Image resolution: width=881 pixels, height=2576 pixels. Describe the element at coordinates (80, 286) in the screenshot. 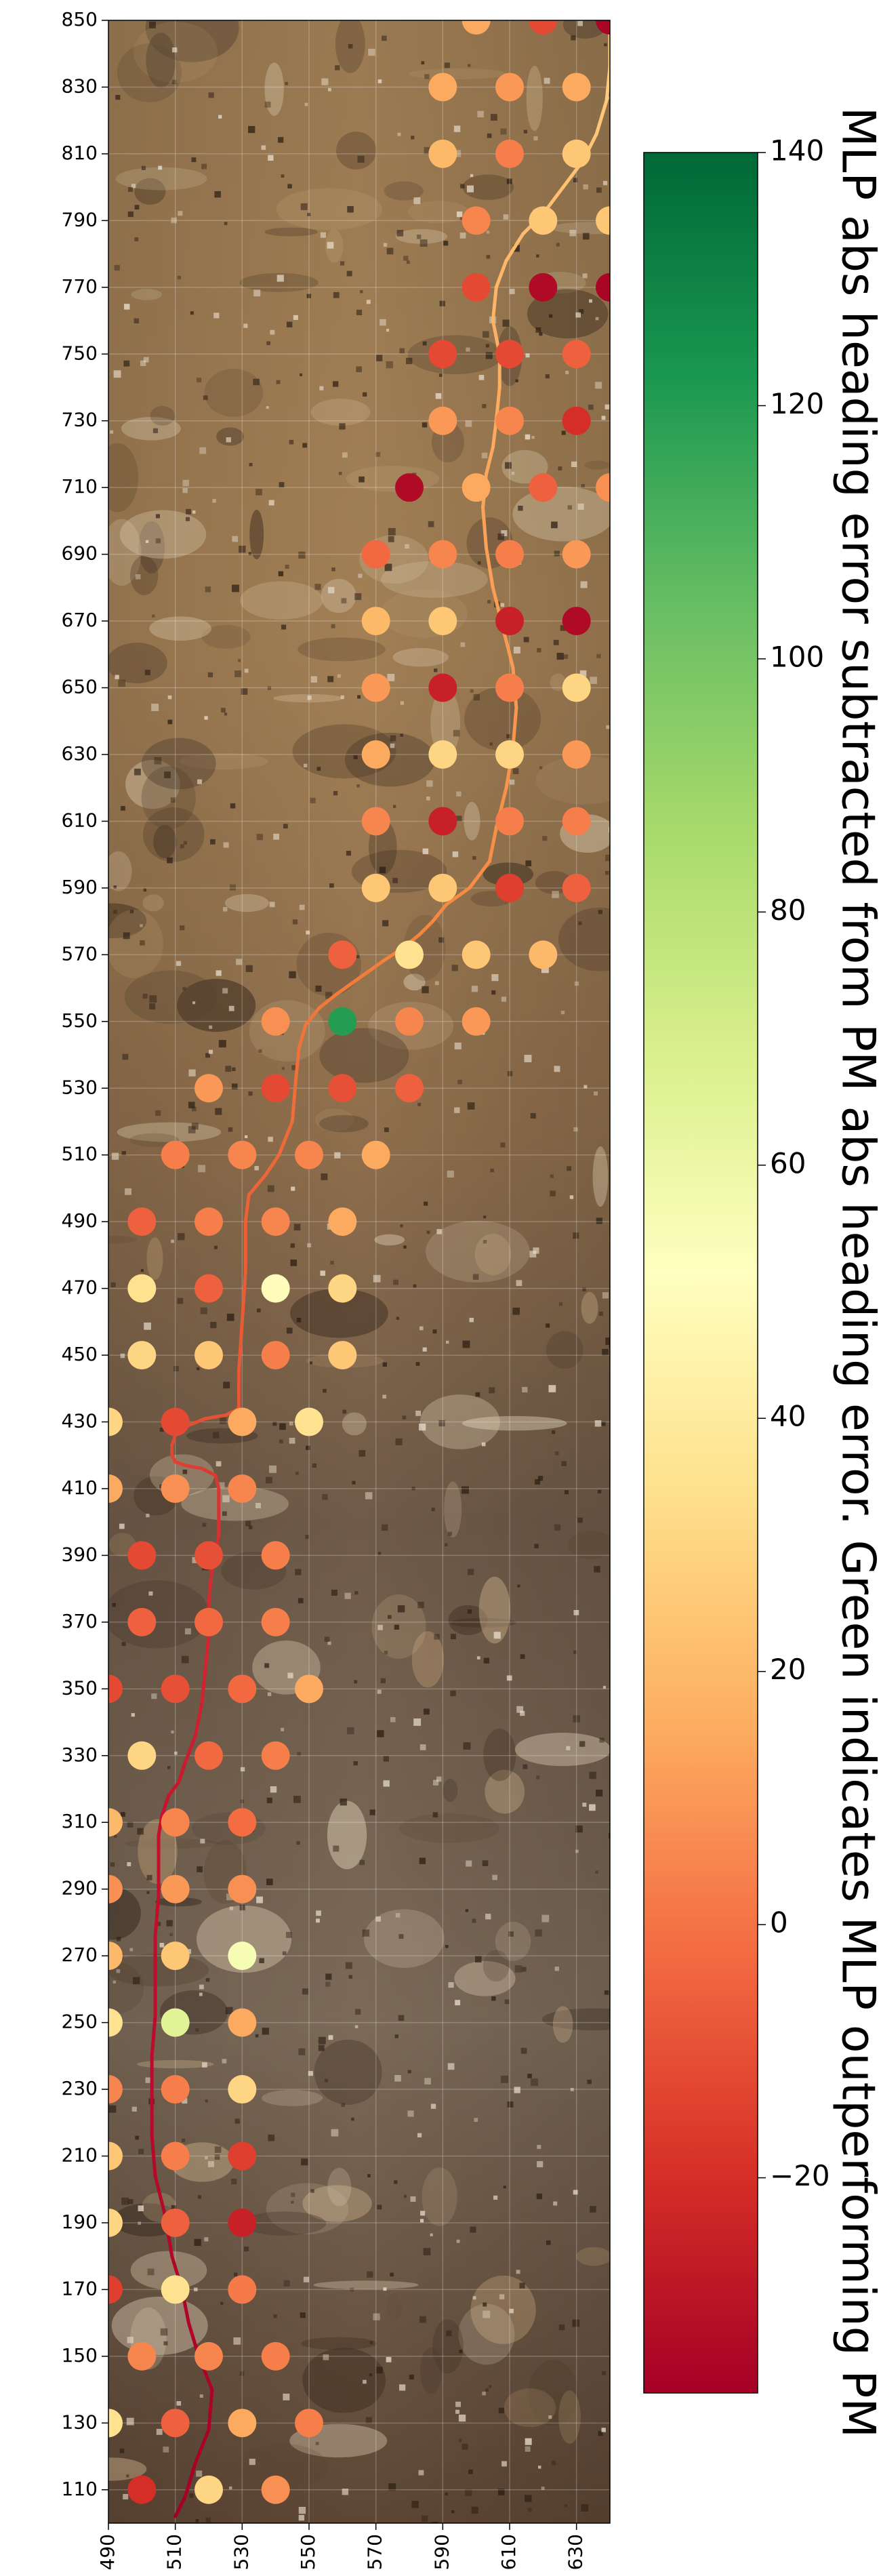

I see `y-tick-label: 770` at that location.